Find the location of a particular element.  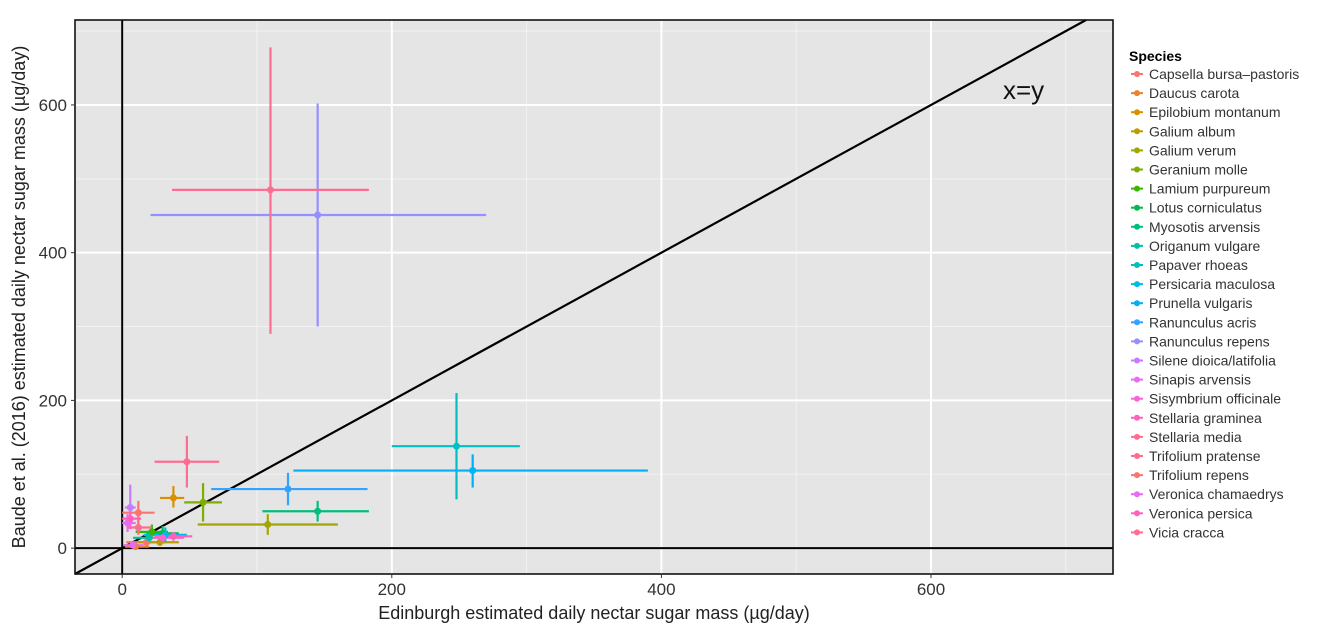

x-axis-ticks: 0 200 400 600 is located at coordinates (531, 586).